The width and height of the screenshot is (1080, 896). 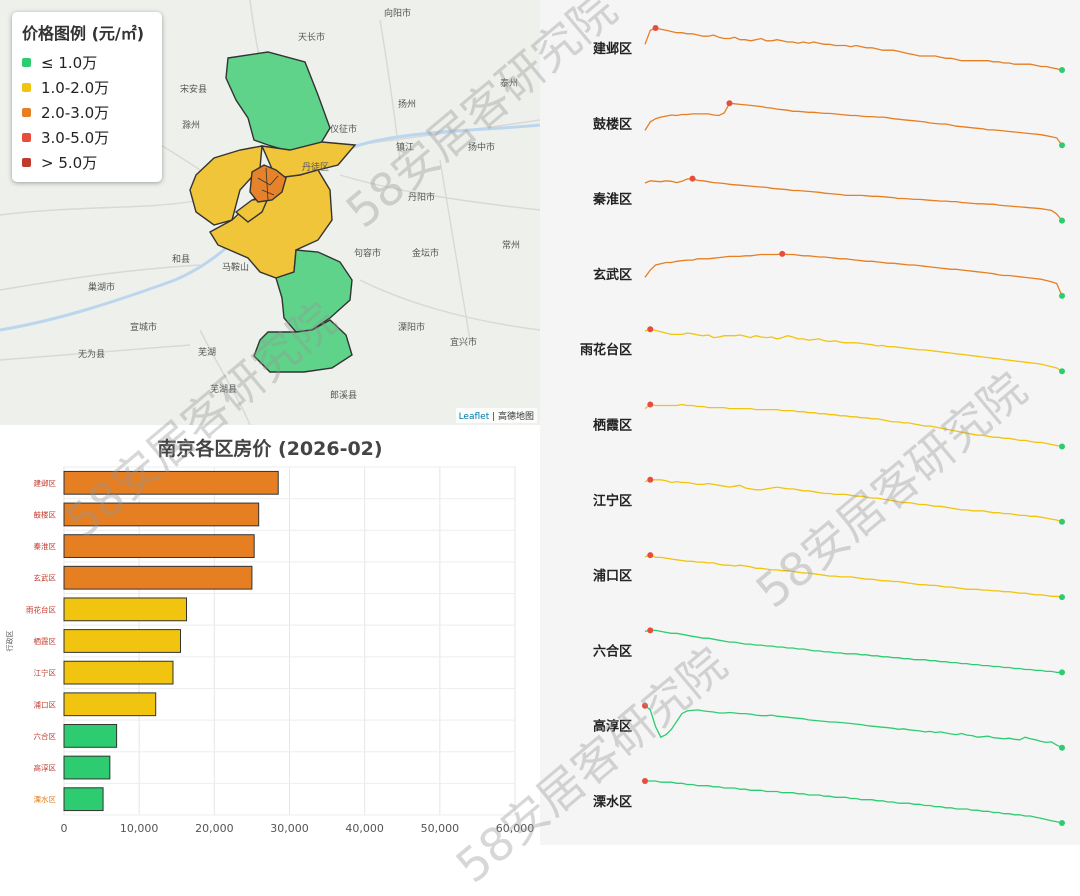 What do you see at coordinates (45, 514) in the screenshot?
I see `y-tick-label: 鼓楼区` at bounding box center [45, 514].